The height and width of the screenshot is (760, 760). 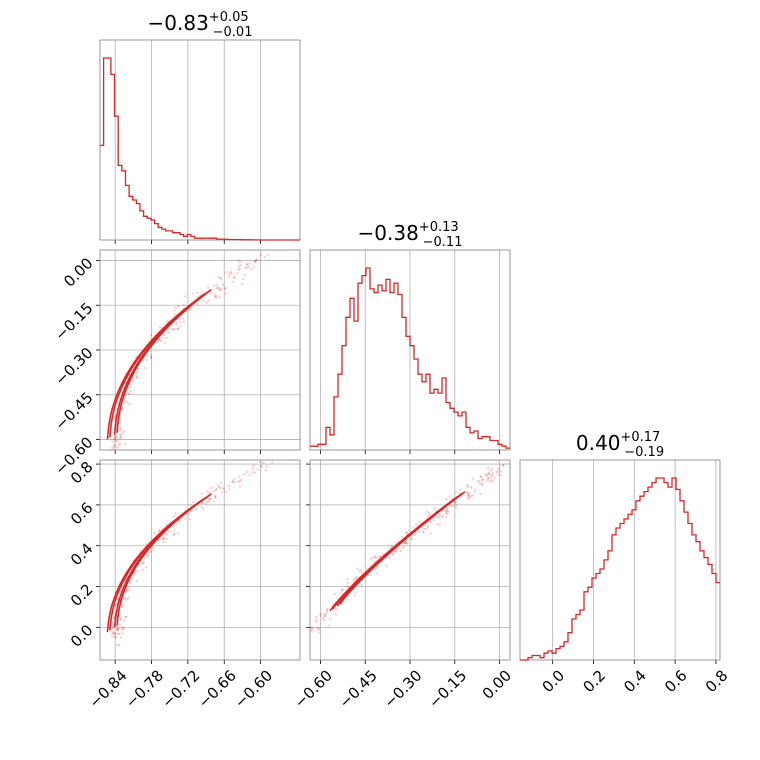 I want to click on x-tick-label: 0.00, so click(x=497, y=684).